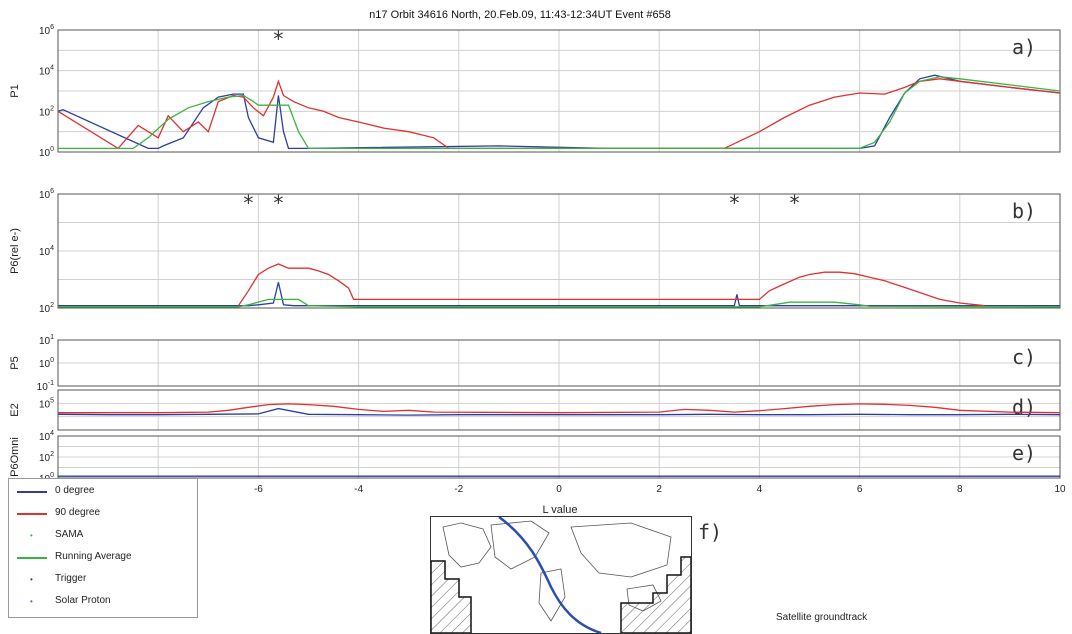  What do you see at coordinates (1024, 407) in the screenshot?
I see `panel-letter-d: d)` at bounding box center [1024, 407].